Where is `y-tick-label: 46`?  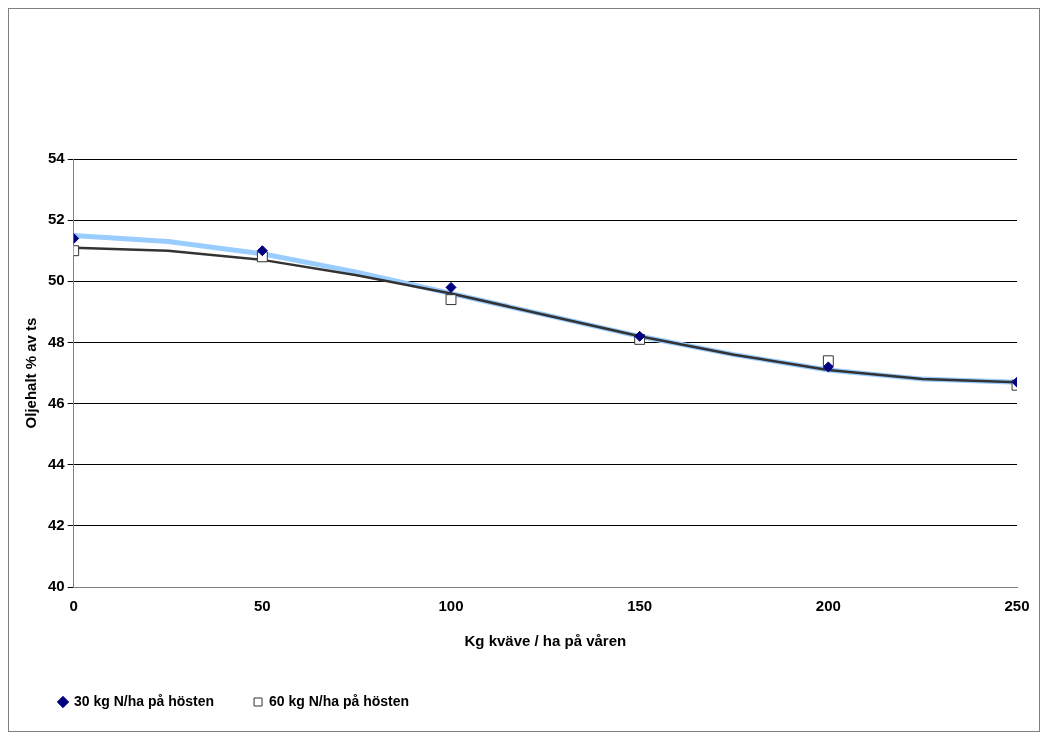
y-tick-label: 46 is located at coordinates (56, 402).